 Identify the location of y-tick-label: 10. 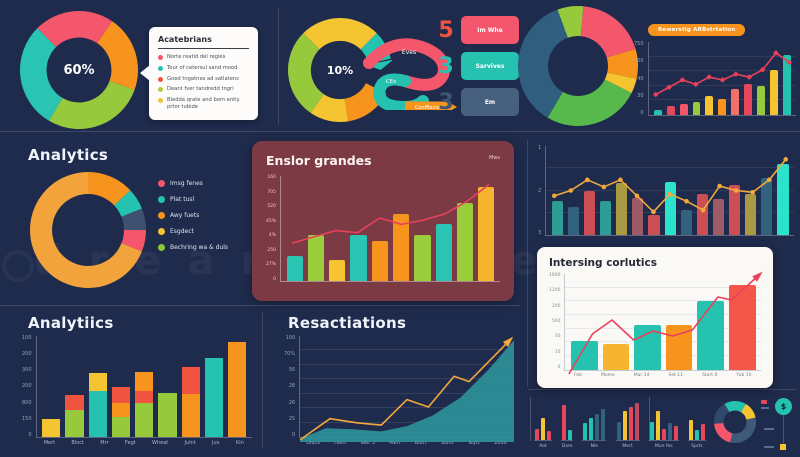
(557, 352).